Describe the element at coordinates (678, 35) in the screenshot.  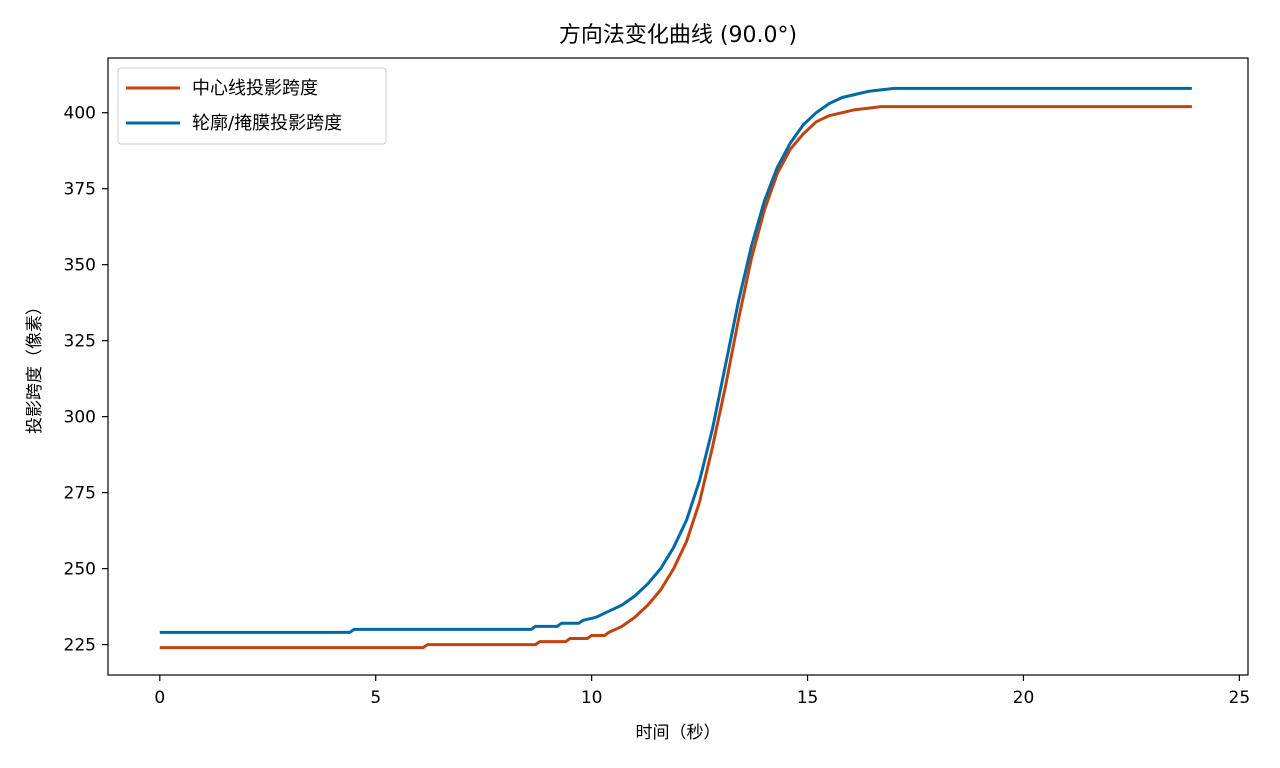
I see `chart-title: 方向法变化曲线 (90.0°)` at that location.